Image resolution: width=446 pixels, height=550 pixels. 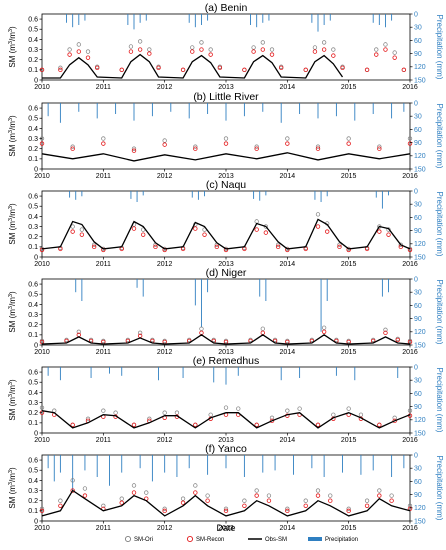 I want to click on panel-title: (a) Benin, so click(x=226, y=8).